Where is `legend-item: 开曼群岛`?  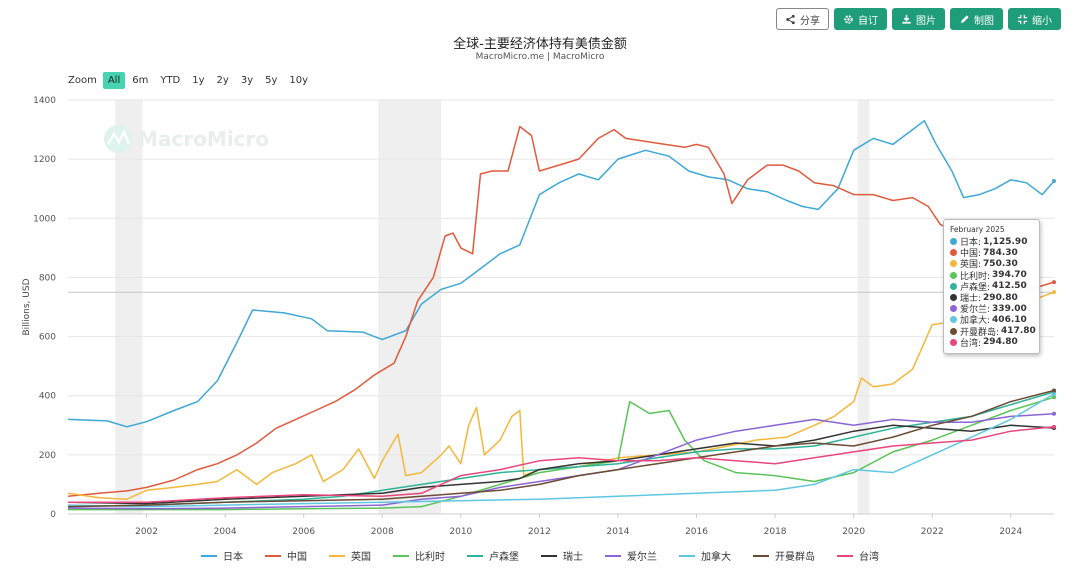 legend-item: 开曼群岛 is located at coordinates (784, 555).